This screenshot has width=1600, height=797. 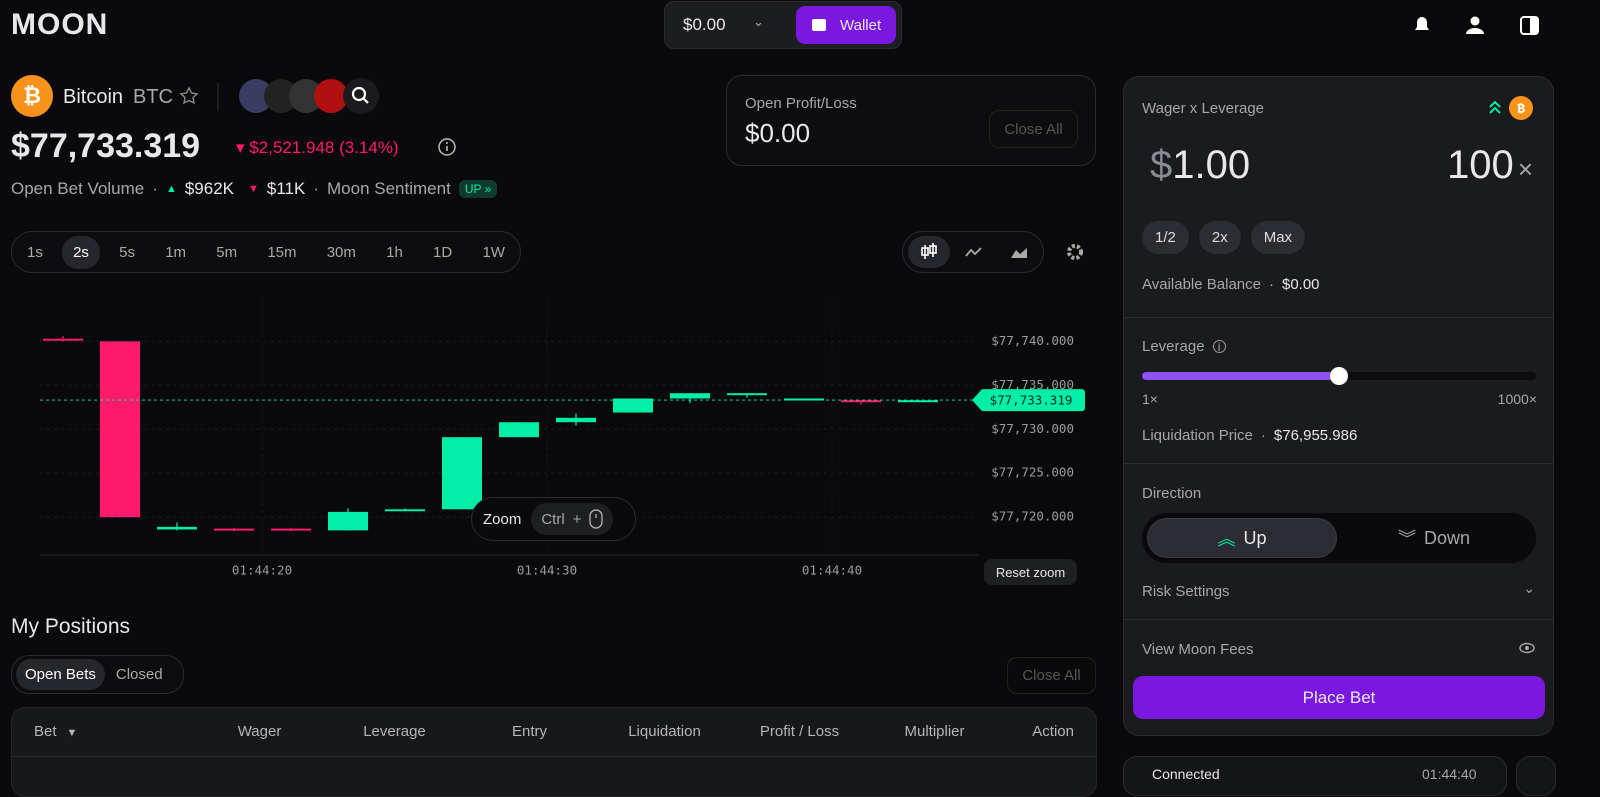 What do you see at coordinates (911, 120) in the screenshot?
I see `pnl-card` at bounding box center [911, 120].